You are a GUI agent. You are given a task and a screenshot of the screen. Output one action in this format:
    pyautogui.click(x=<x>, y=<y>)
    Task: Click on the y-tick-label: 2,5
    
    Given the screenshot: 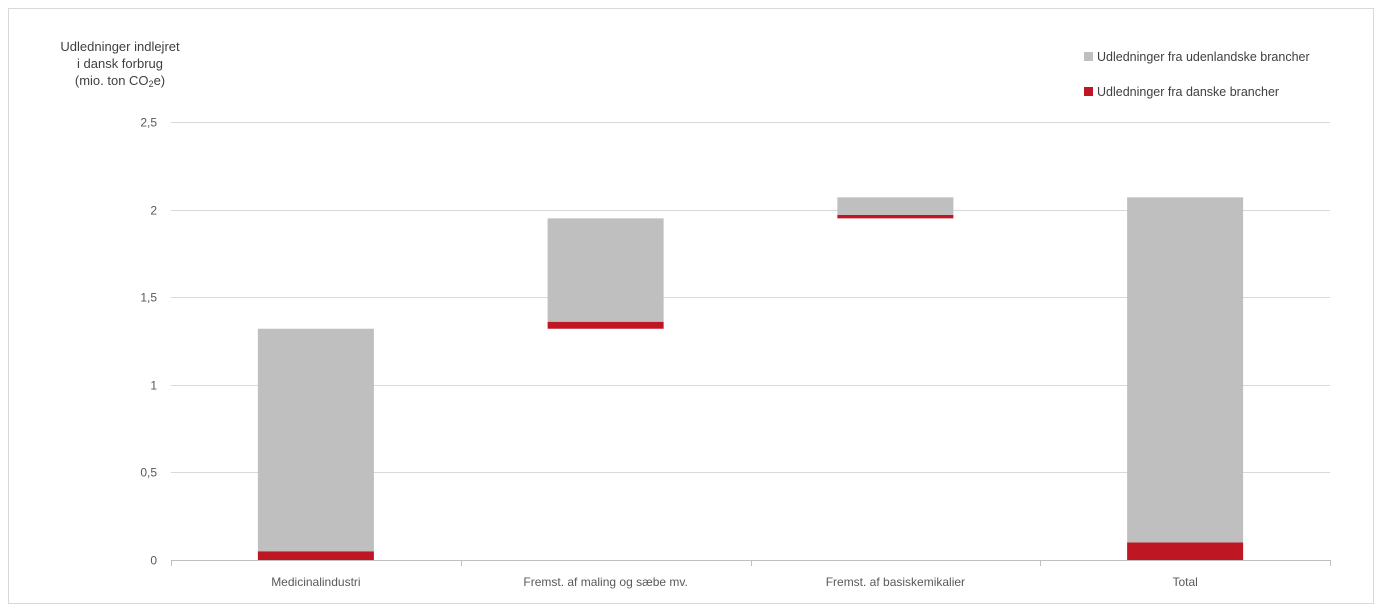 What is the action you would take?
    pyautogui.click(x=148, y=123)
    